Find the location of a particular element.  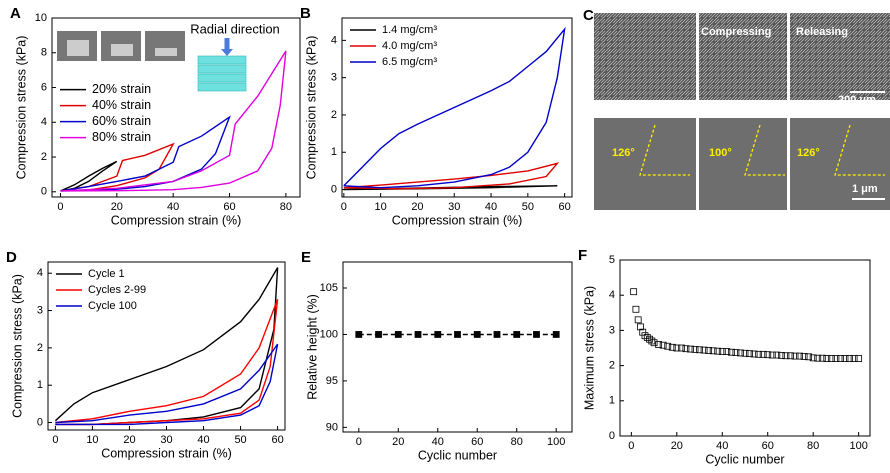

legend-label: Cycle 1 is located at coordinates (106, 274).